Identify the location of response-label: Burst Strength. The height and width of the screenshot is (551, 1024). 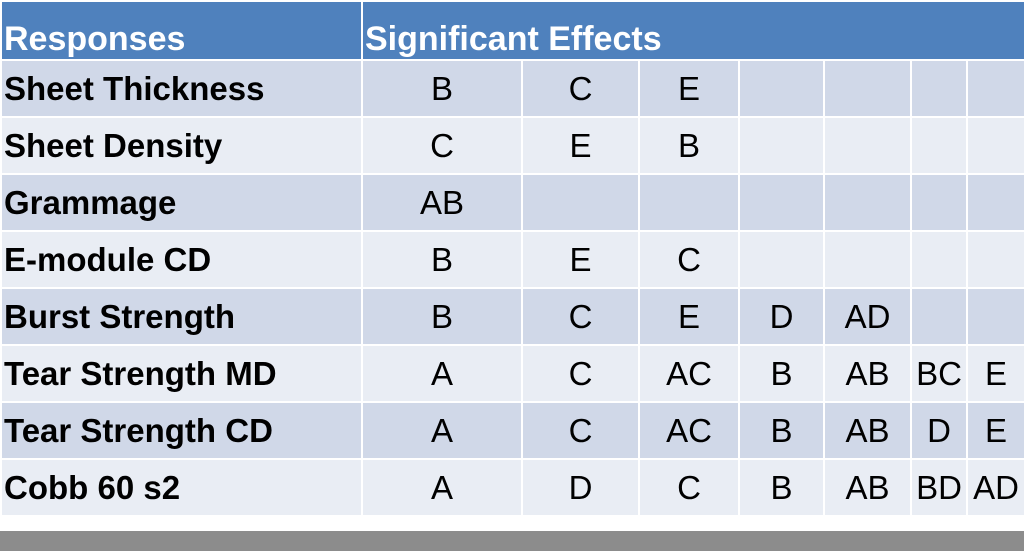
(181, 316).